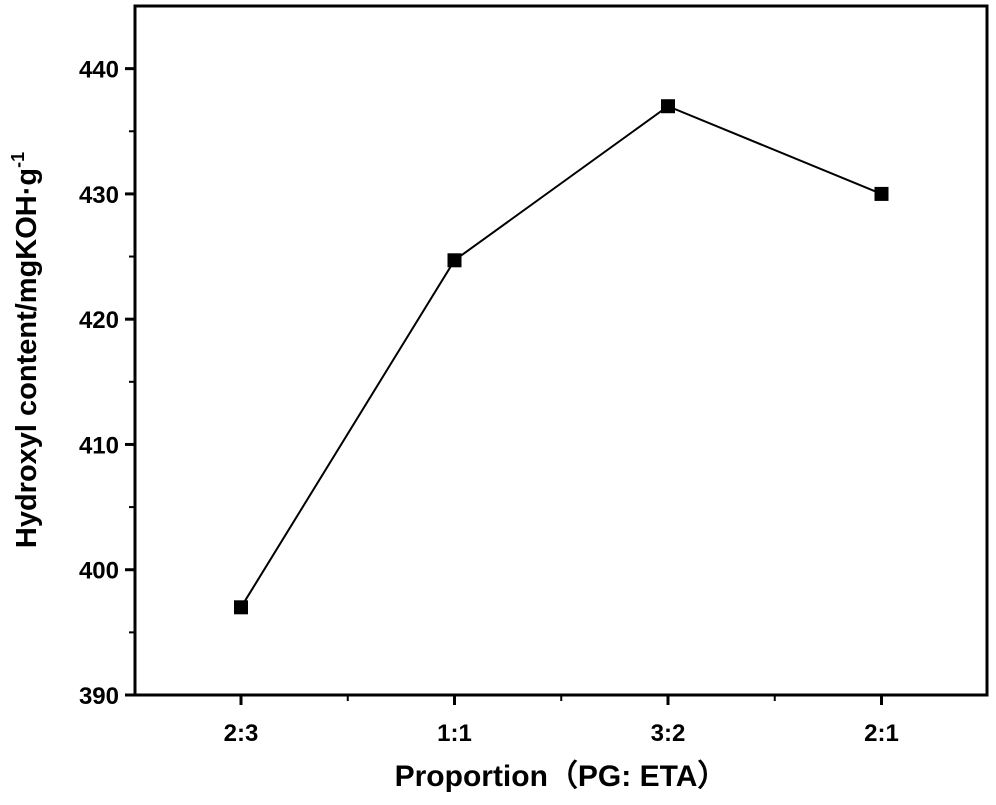 The height and width of the screenshot is (805, 996). I want to click on y-axis-label-superscript: -1, so click(18, 160).